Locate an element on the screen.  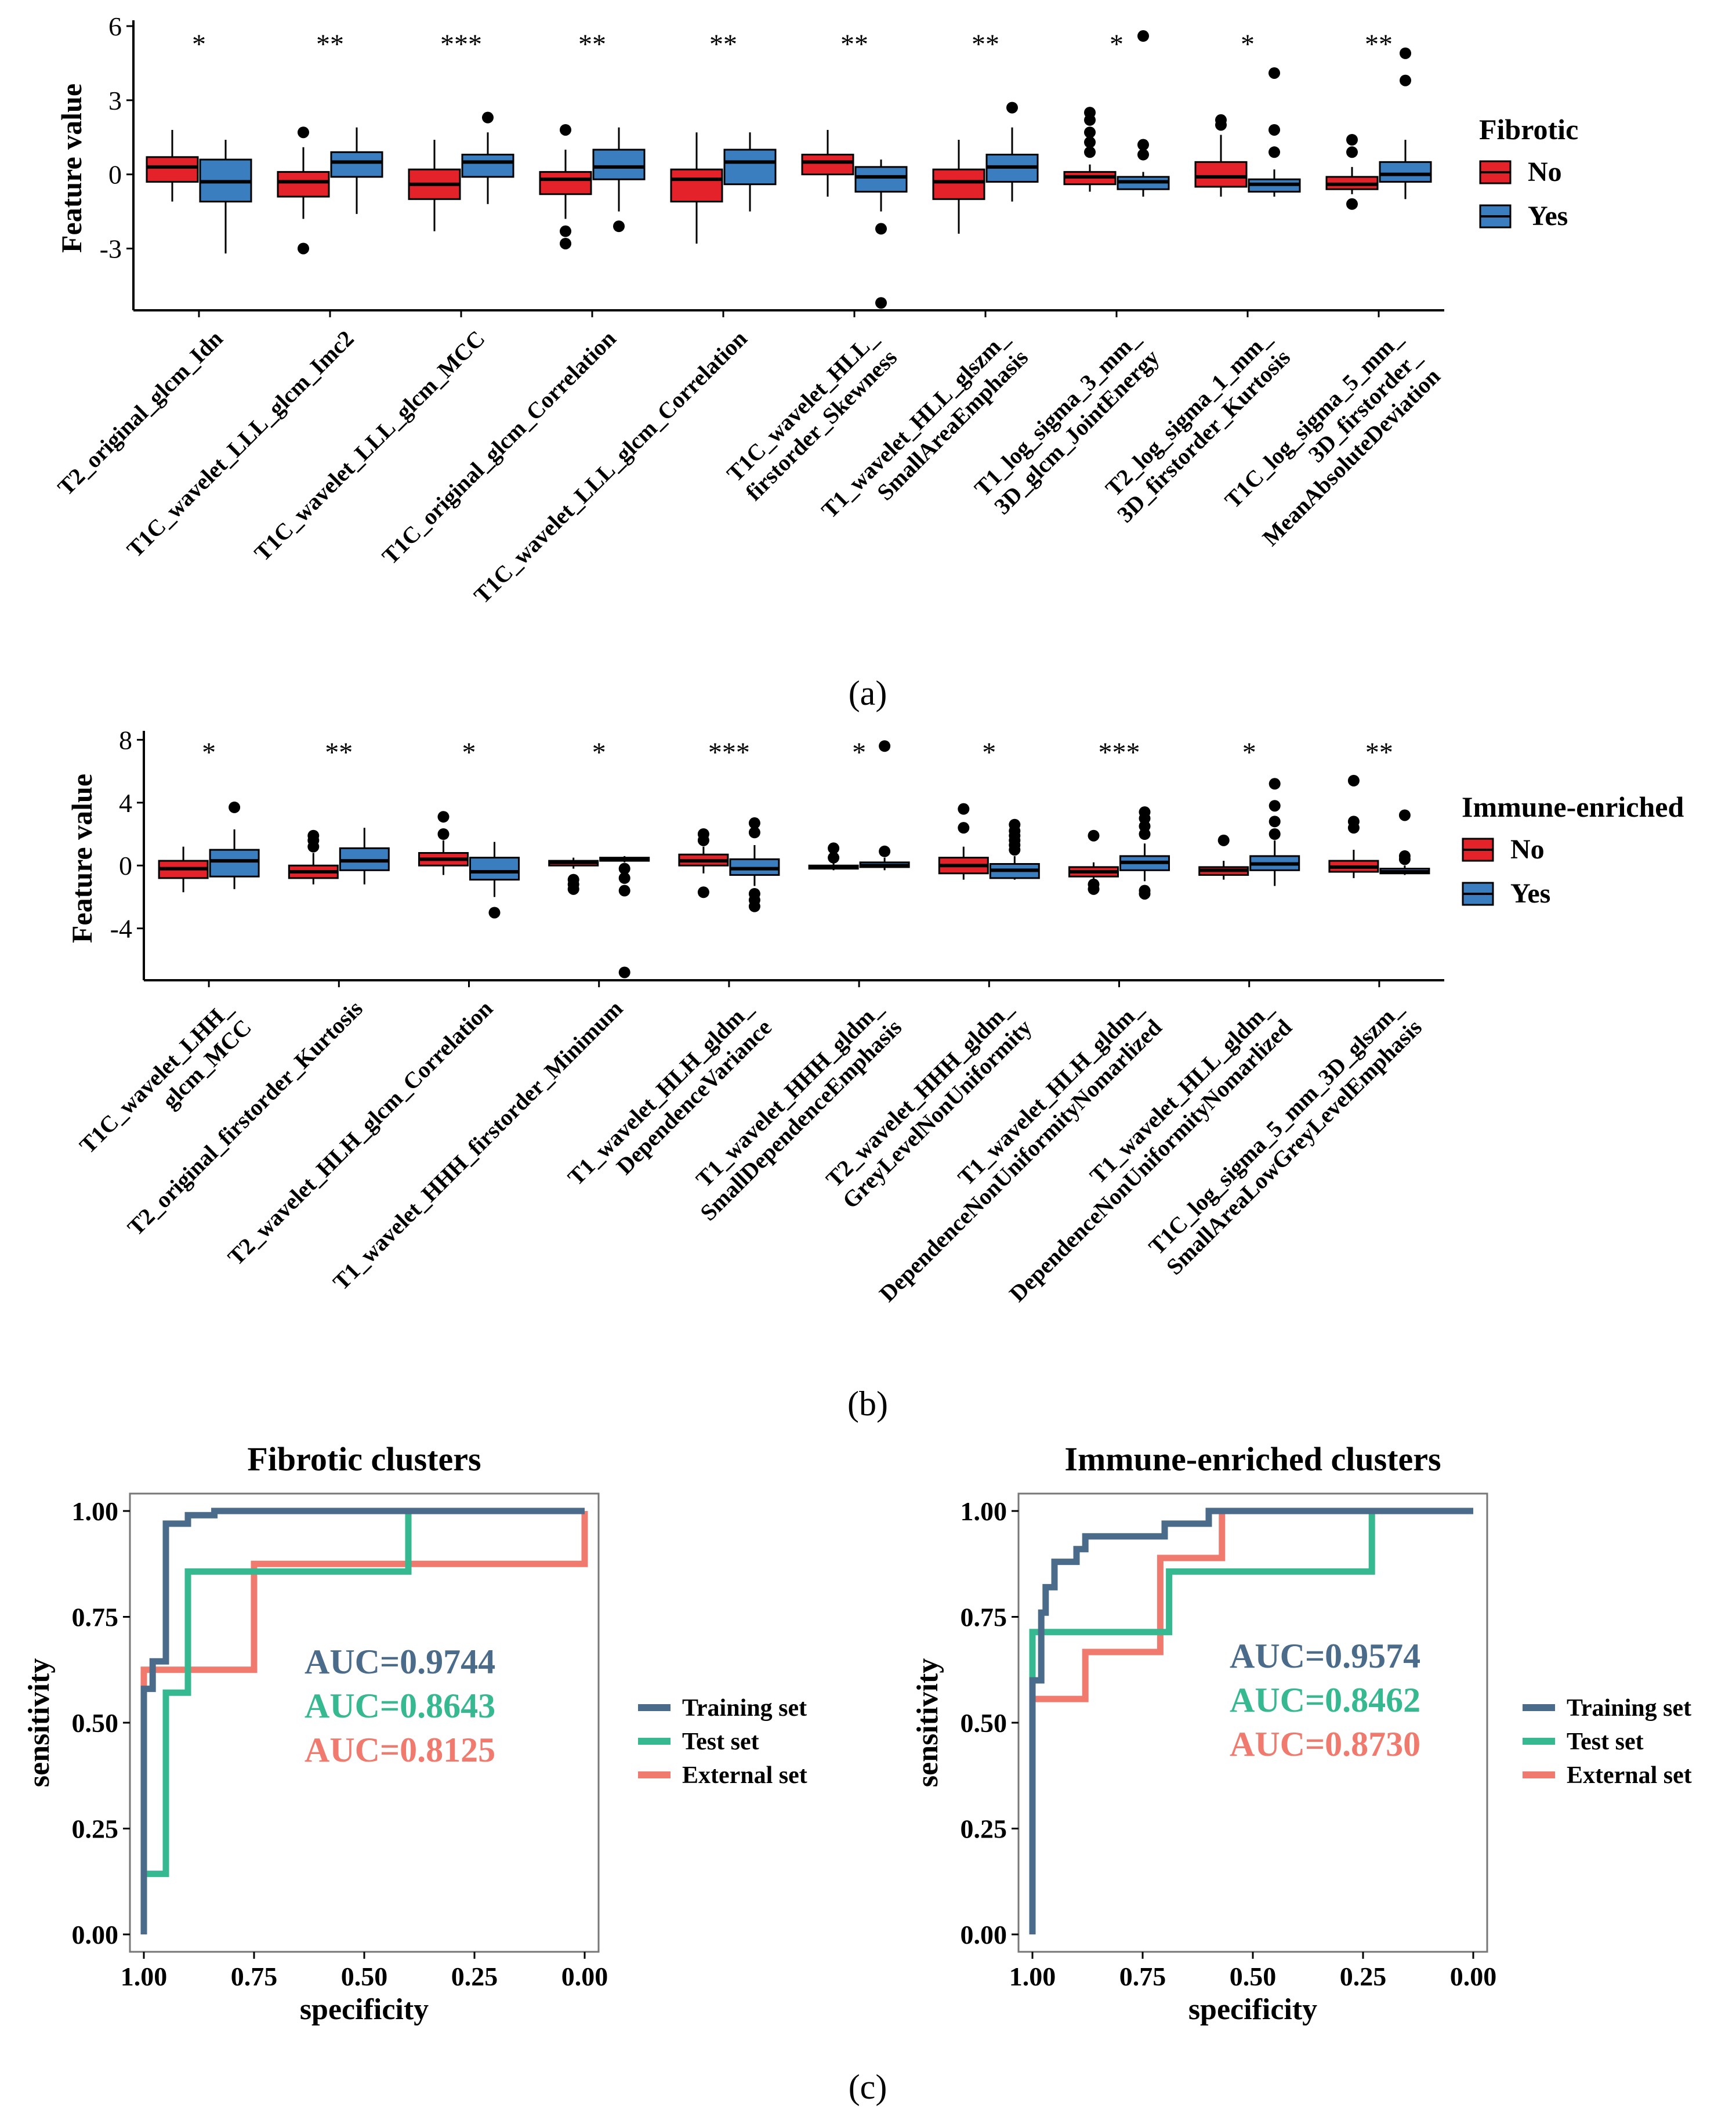
roc-curve-test-set is located at coordinates (362, 1721).